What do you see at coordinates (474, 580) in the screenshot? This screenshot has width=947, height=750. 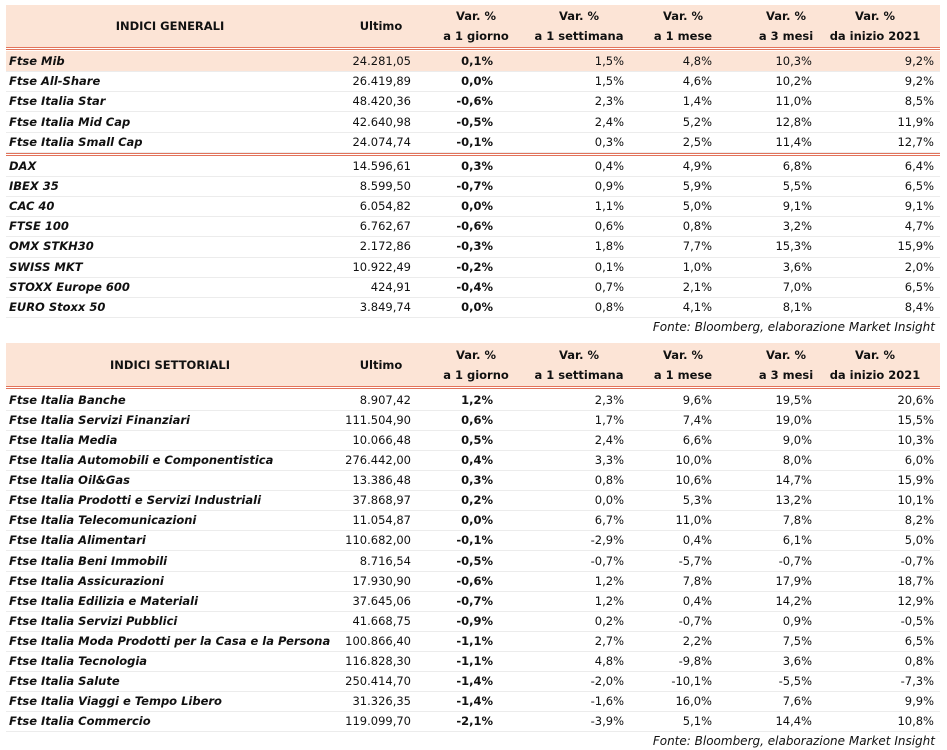 I see `cell: -0,6%` at bounding box center [474, 580].